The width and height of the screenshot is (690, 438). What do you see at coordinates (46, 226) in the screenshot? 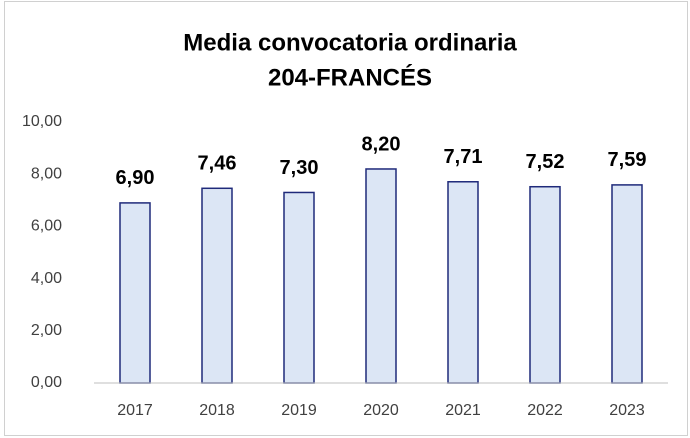
I see `y-tick-label: 6,00` at bounding box center [46, 226].